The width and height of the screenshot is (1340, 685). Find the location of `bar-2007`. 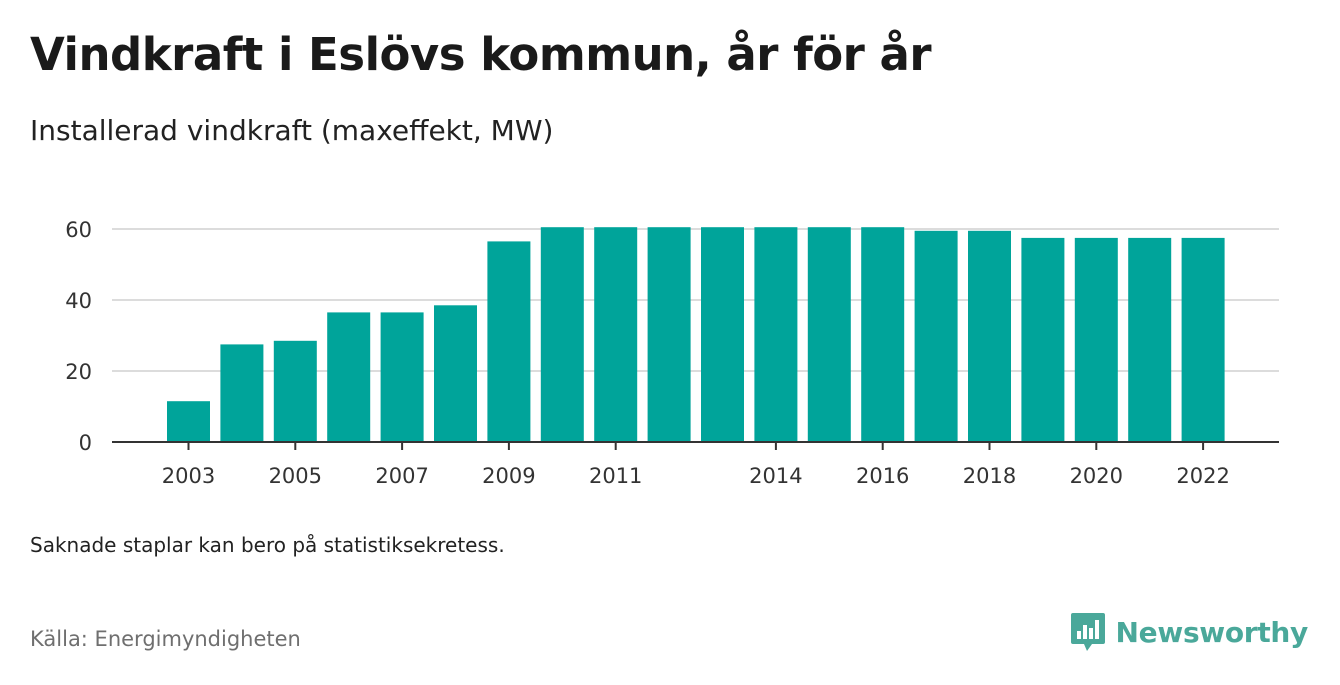

bar-2007 is located at coordinates (402, 377).